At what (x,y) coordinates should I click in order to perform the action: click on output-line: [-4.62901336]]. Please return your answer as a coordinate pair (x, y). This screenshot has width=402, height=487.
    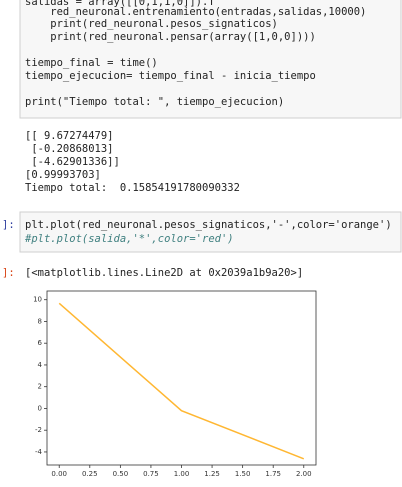
    Looking at the image, I should click on (72, 162).